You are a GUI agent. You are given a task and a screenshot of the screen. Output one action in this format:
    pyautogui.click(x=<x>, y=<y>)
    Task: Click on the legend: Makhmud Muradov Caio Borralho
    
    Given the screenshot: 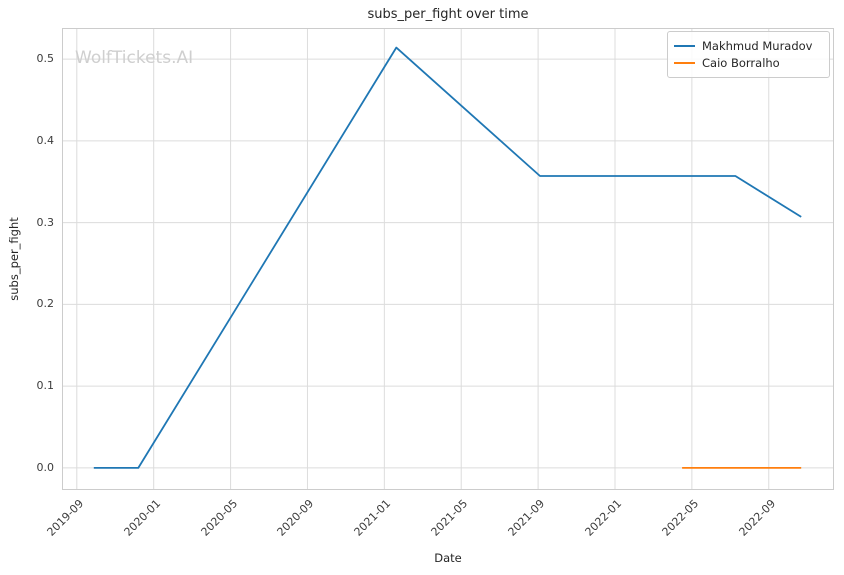 What is the action you would take?
    pyautogui.click(x=748, y=54)
    